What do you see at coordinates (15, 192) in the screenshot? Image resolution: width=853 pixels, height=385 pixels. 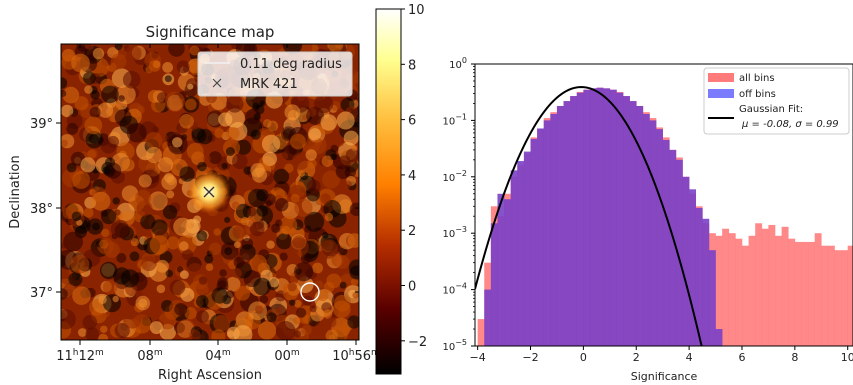 I see `map-ylabel: Declination` at bounding box center [15, 192].